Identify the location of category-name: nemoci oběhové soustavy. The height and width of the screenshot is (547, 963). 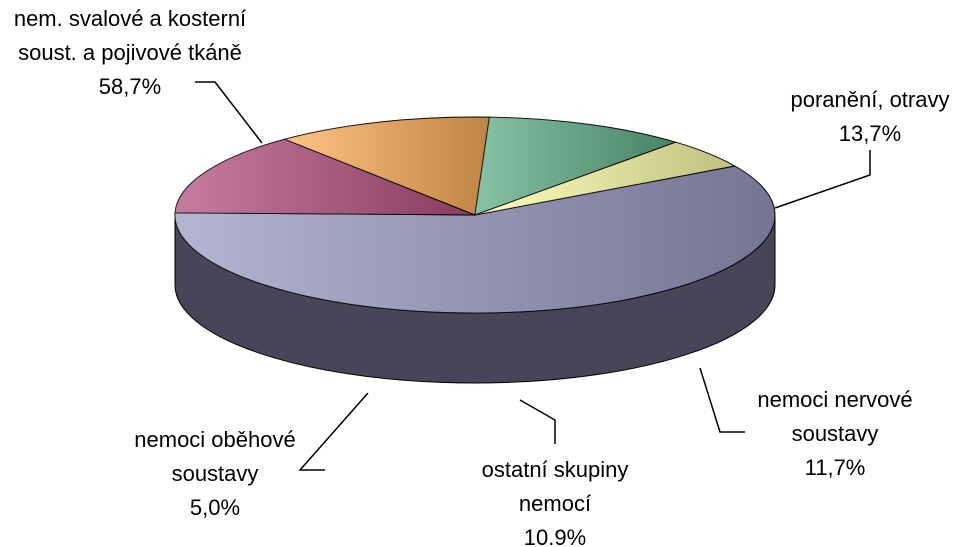
(215, 456).